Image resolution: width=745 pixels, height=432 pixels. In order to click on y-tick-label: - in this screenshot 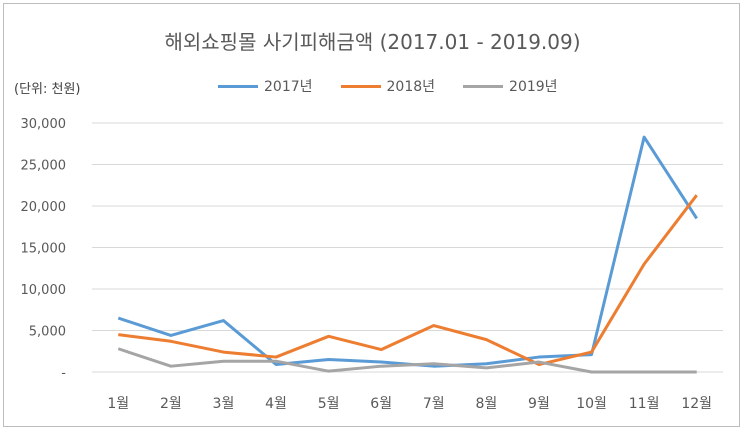, I will do `click(63, 373)`.